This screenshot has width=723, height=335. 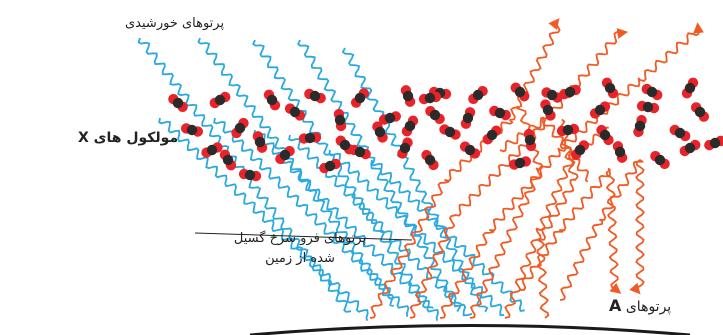 What do you see at coordinates (300, 249) in the screenshot?
I see `infrared-label: پرتوهای فرو سرخ گسیل شده از زمین` at bounding box center [300, 249].